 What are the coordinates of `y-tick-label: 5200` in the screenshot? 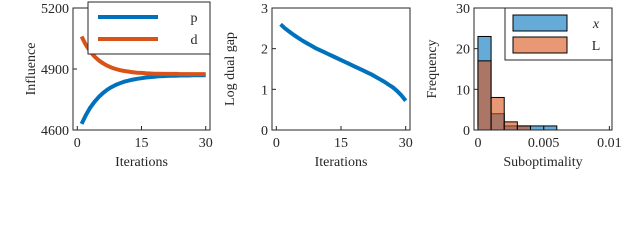 It's located at (55, 9).